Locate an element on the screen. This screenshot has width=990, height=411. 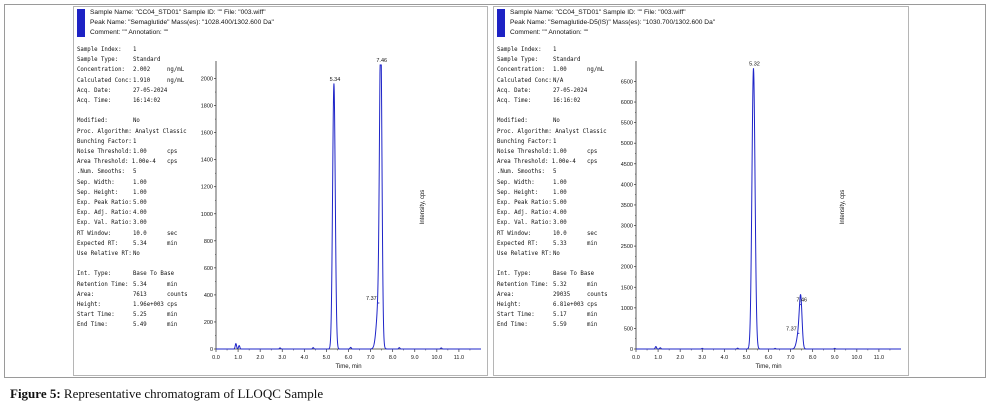
x-tick-label: 4.0 is located at coordinates (305, 358).